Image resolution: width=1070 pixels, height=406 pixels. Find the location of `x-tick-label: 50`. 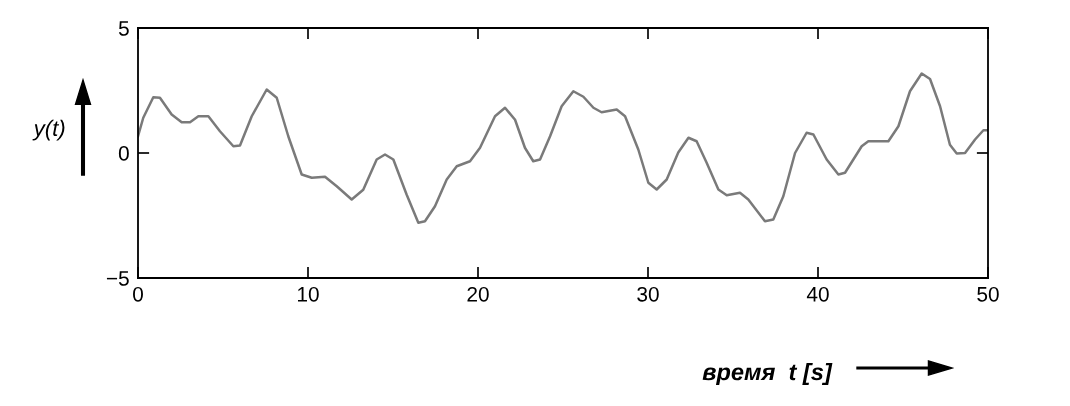

x-tick-label: 50 is located at coordinates (988, 294).